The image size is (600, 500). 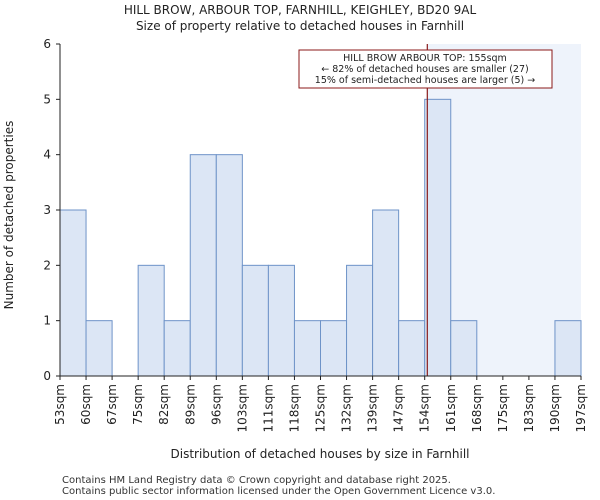 What do you see at coordinates (425, 58) in the screenshot?
I see `annotation-line-1: HILL BROW ARBOUR TOP: 155sqm` at bounding box center [425, 58].